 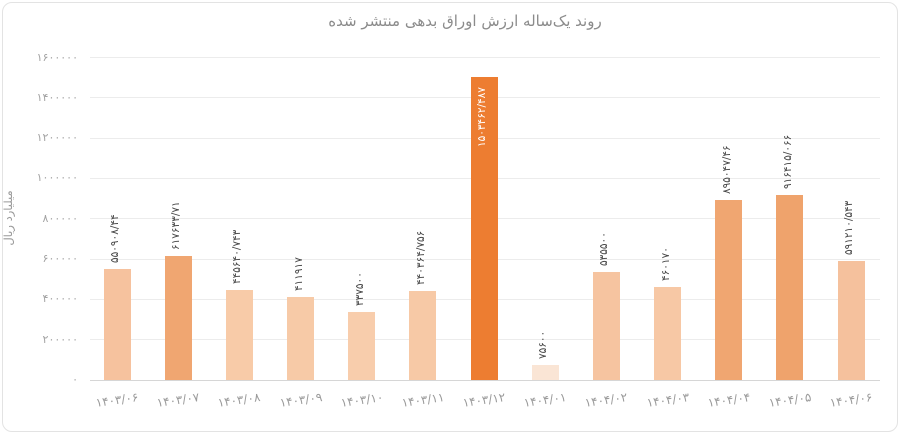 What do you see at coordinates (420, 258) in the screenshot?
I see `bar-value-label: ۴۴۰۳۶۴/۷۵۶` at bounding box center [420, 258].